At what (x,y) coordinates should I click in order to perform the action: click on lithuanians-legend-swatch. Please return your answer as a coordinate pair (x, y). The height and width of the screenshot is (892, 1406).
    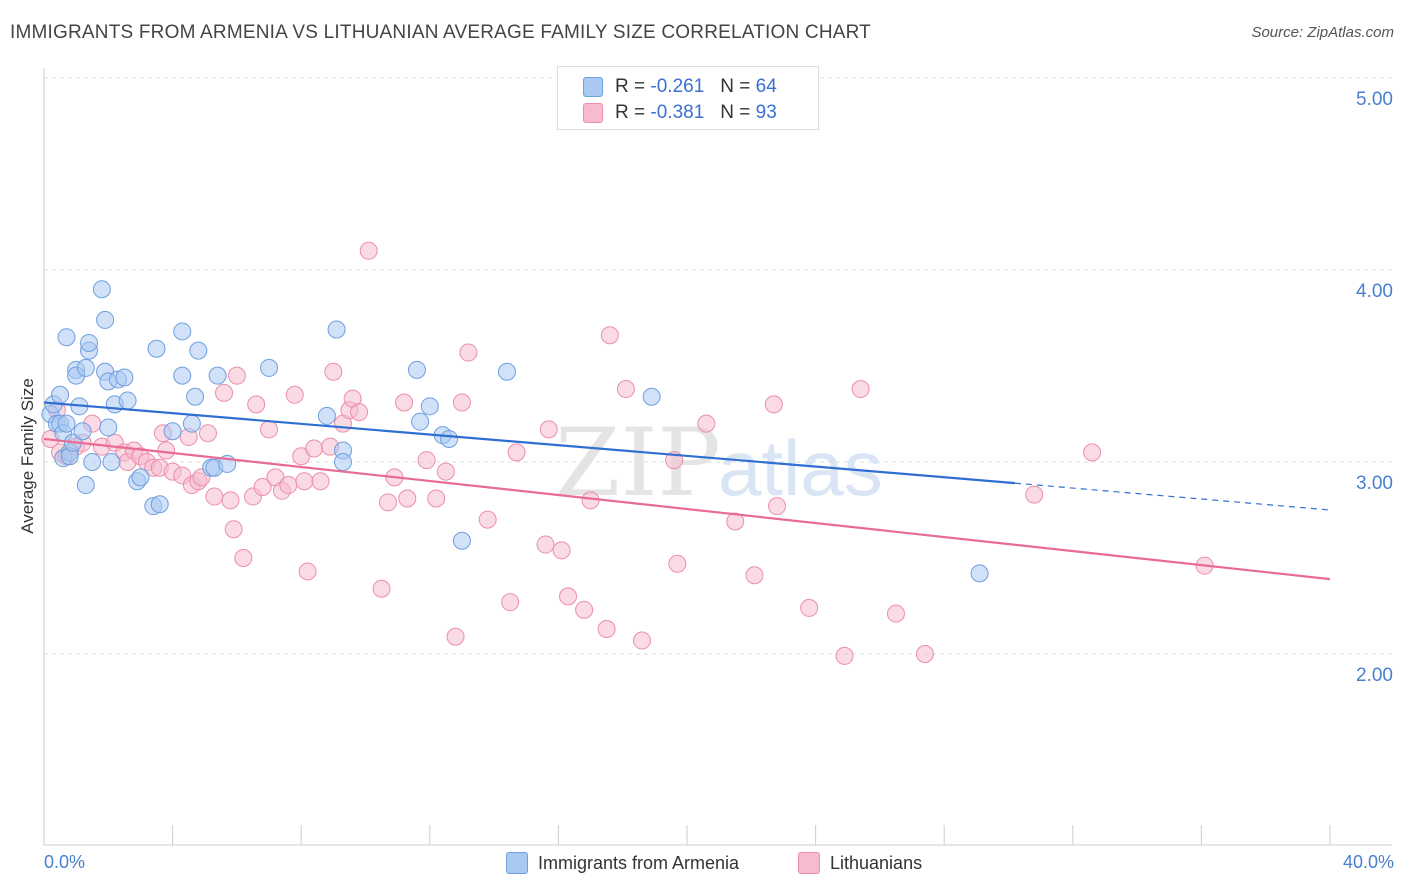
    Looking at the image, I should click on (809, 863).